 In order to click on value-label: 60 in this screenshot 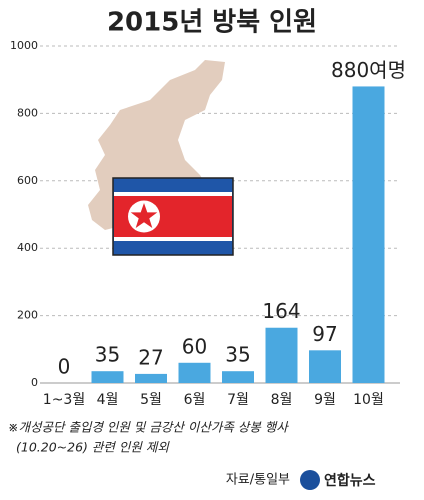, I will do `click(194, 346)`.